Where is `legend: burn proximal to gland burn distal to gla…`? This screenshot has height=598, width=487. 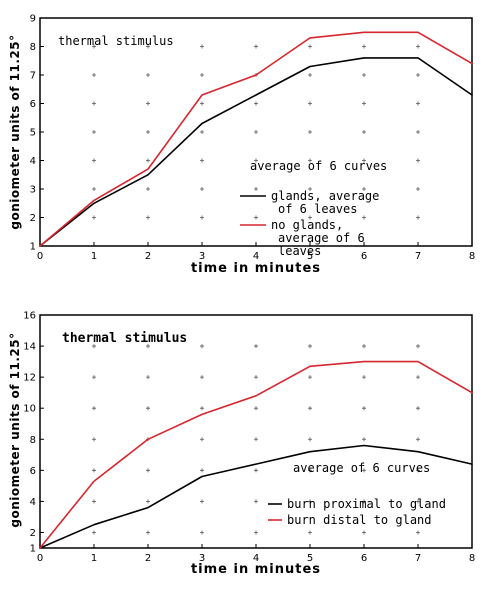
legend: burn proximal to gland burn distal to gla… is located at coordinates (357, 512).